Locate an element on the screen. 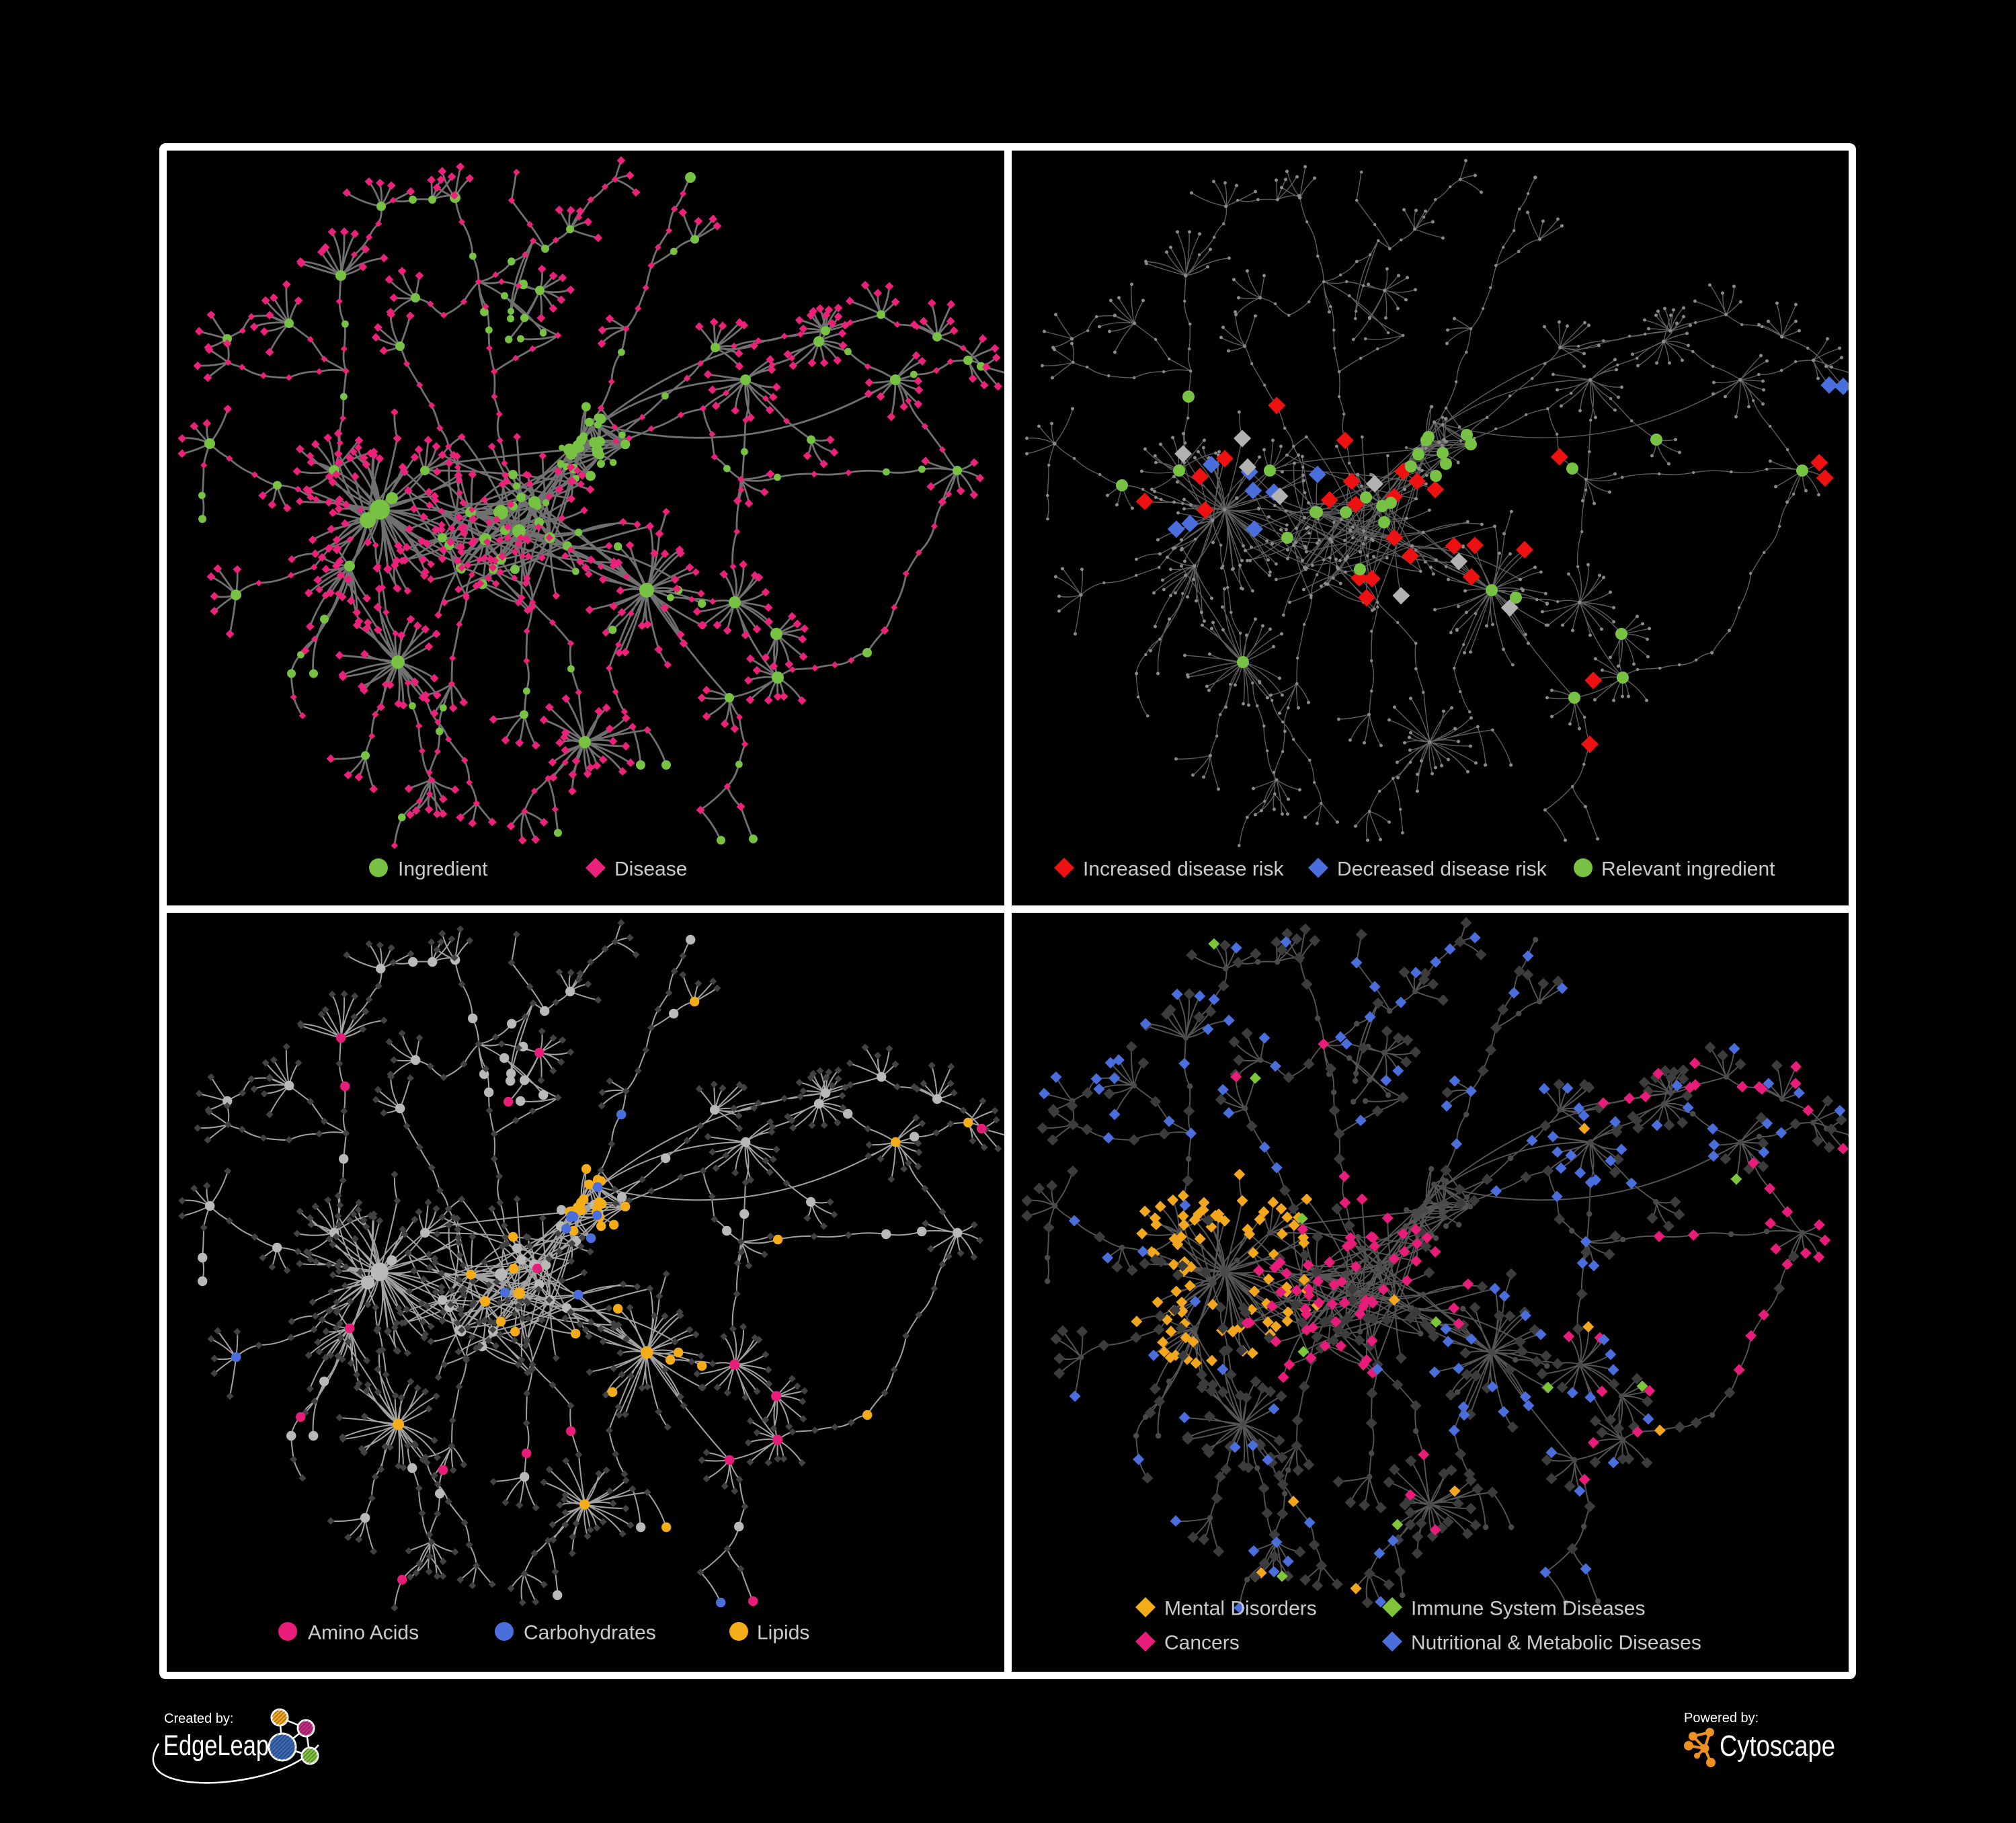  svg-text: EdgeLeap is located at coordinates (216, 1746).